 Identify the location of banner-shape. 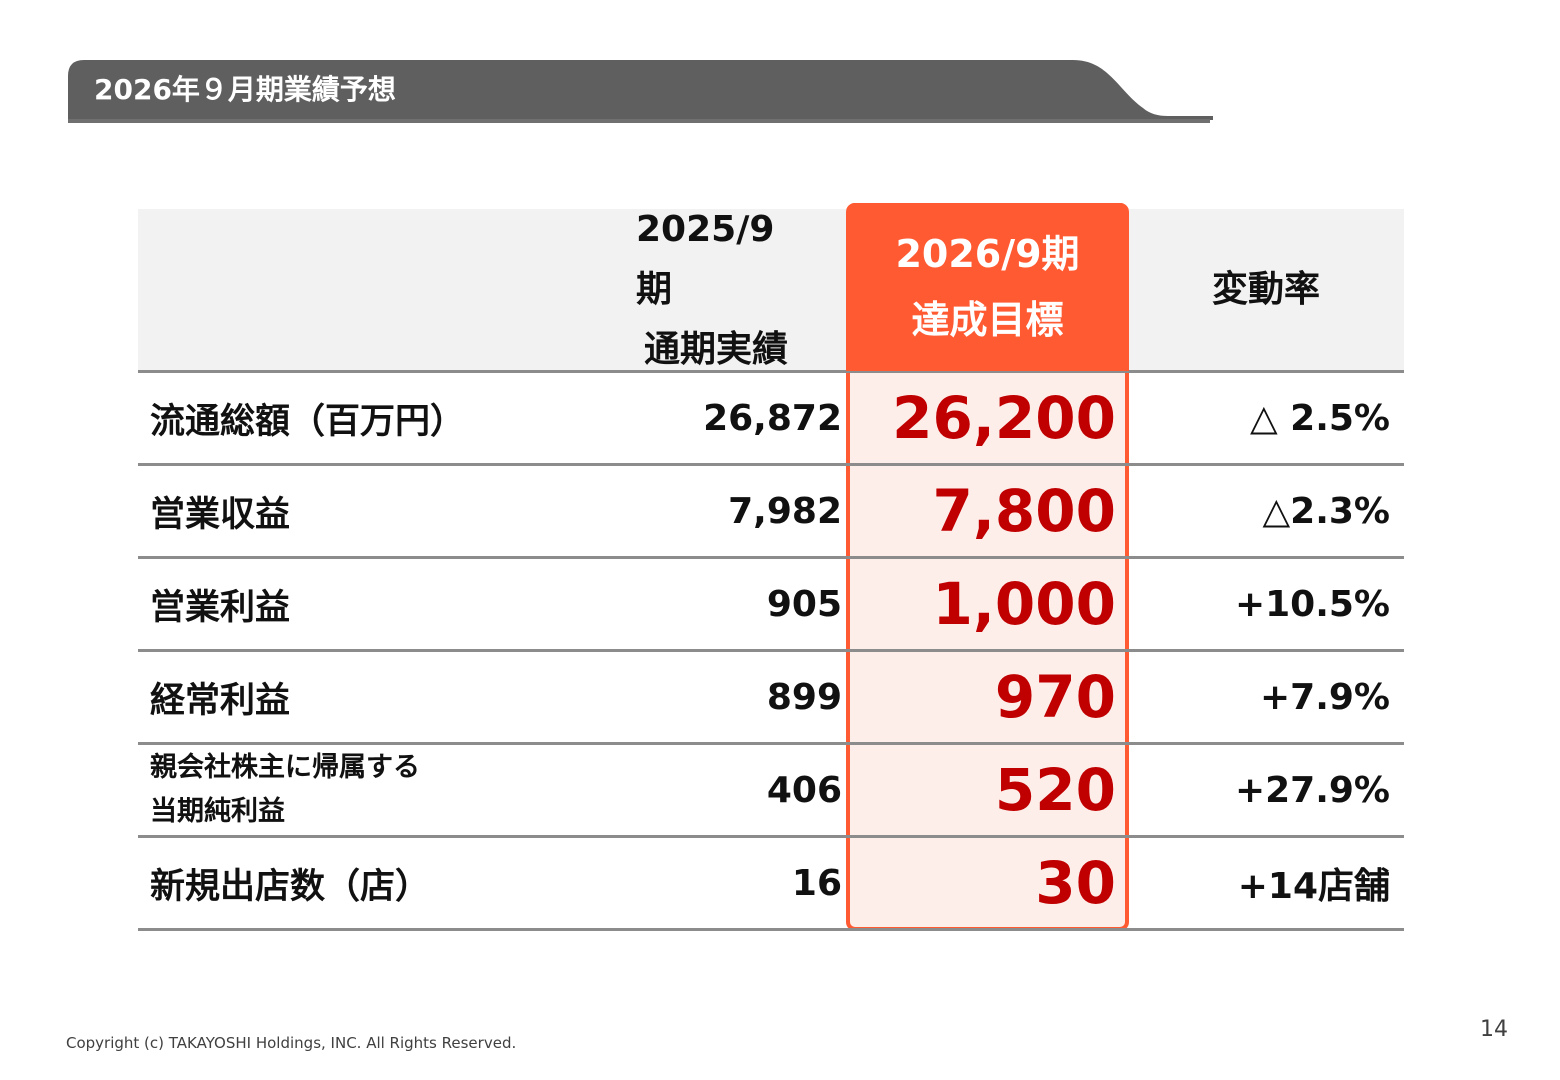
(640, 91).